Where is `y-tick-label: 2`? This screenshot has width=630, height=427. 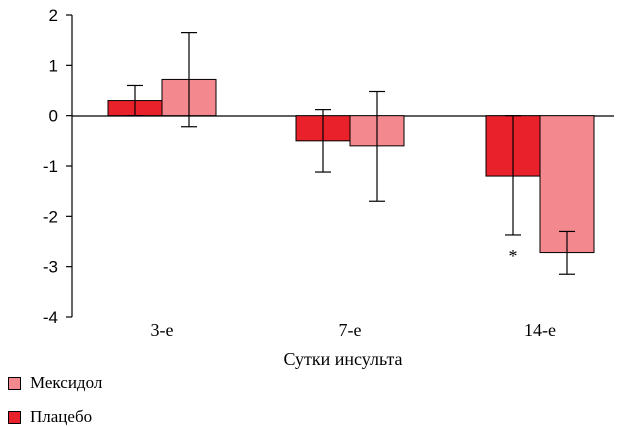 y-tick-label: 2 is located at coordinates (53, 15).